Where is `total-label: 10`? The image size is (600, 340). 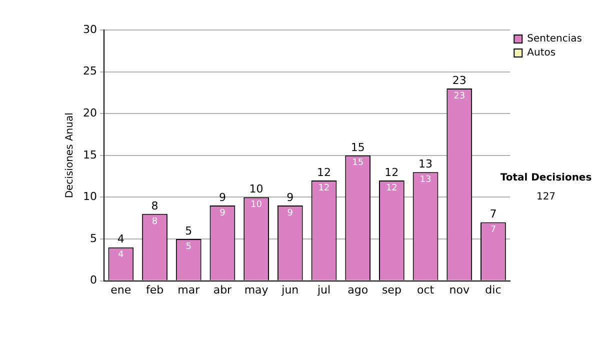 total-label: 10 is located at coordinates (256, 189).